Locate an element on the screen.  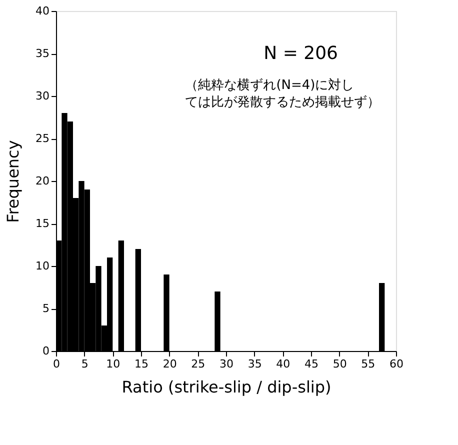
y-tick-label: 35 is located at coordinates (43, 53).